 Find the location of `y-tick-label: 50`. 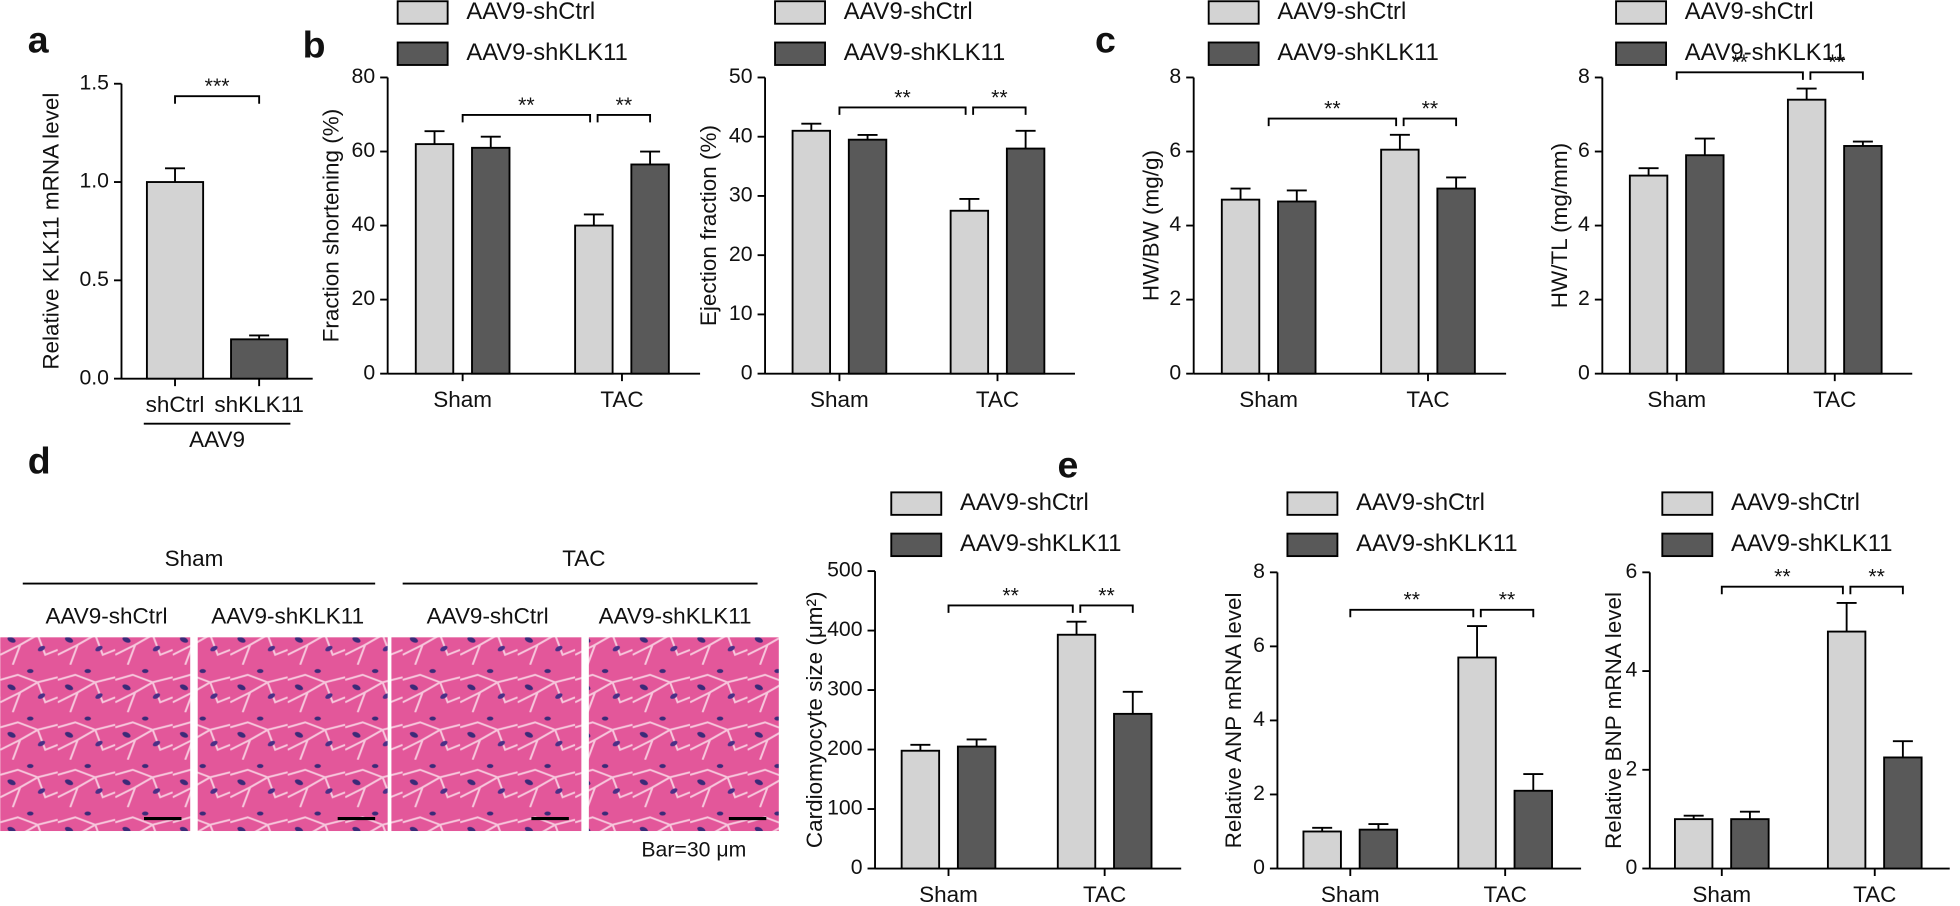

y-tick-label: 50 is located at coordinates (741, 76).